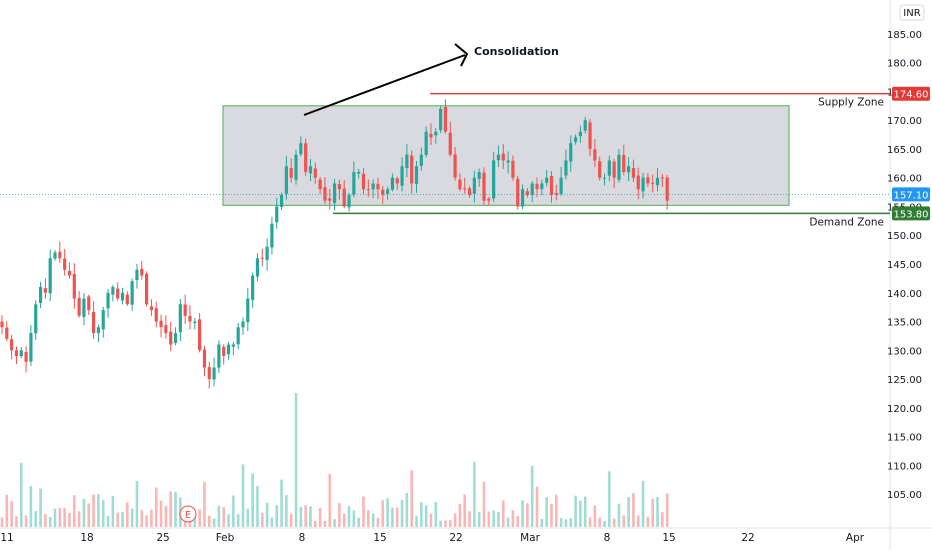 This screenshot has width=932, height=555. Describe the element at coordinates (506, 155) in the screenshot. I see `consolidation-box` at that location.